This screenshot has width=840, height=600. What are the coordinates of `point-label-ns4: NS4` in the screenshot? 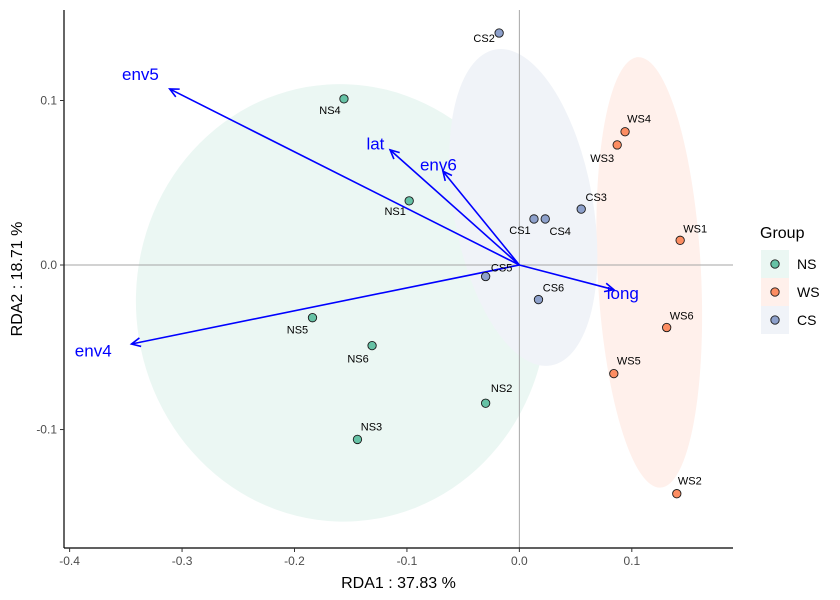 It's located at (329, 111).